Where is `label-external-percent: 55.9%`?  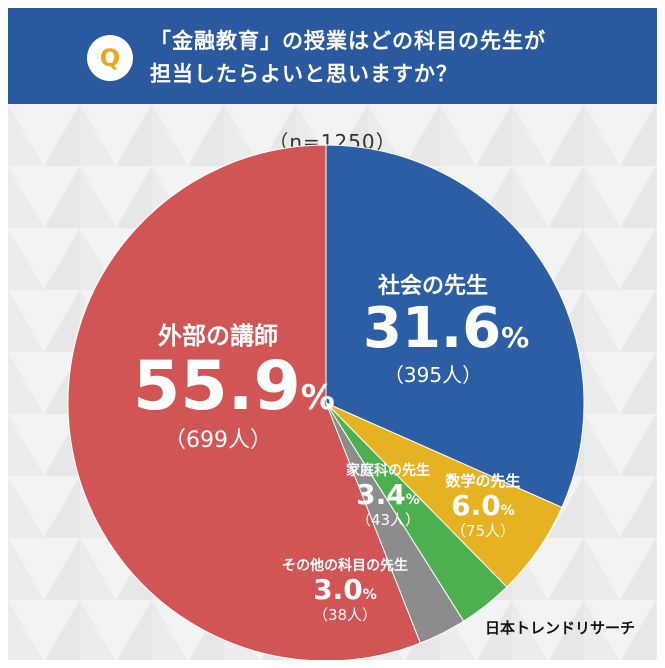 label-external-percent: 55.9% is located at coordinates (234, 386).